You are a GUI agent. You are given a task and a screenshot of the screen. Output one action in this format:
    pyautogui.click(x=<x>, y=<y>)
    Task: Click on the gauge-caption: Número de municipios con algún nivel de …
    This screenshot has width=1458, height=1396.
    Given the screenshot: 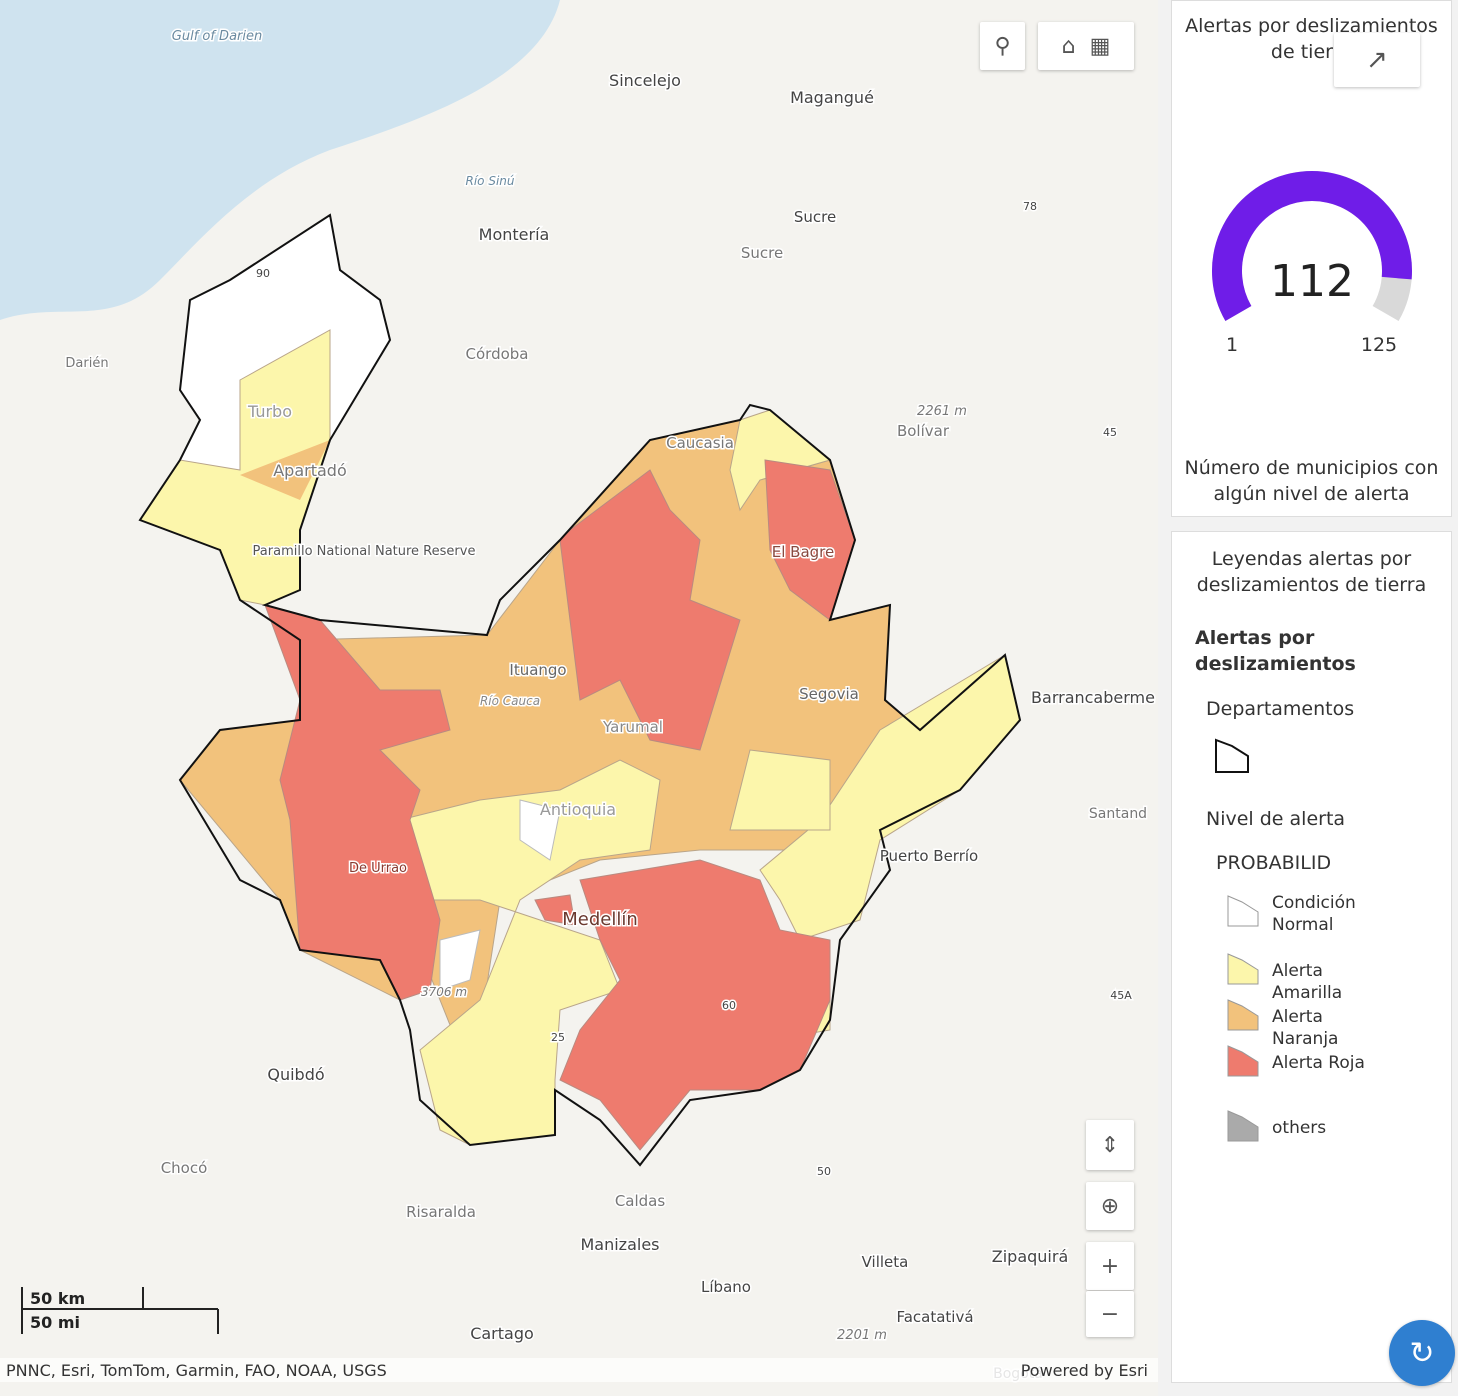 What is the action you would take?
    pyautogui.click(x=1311, y=481)
    